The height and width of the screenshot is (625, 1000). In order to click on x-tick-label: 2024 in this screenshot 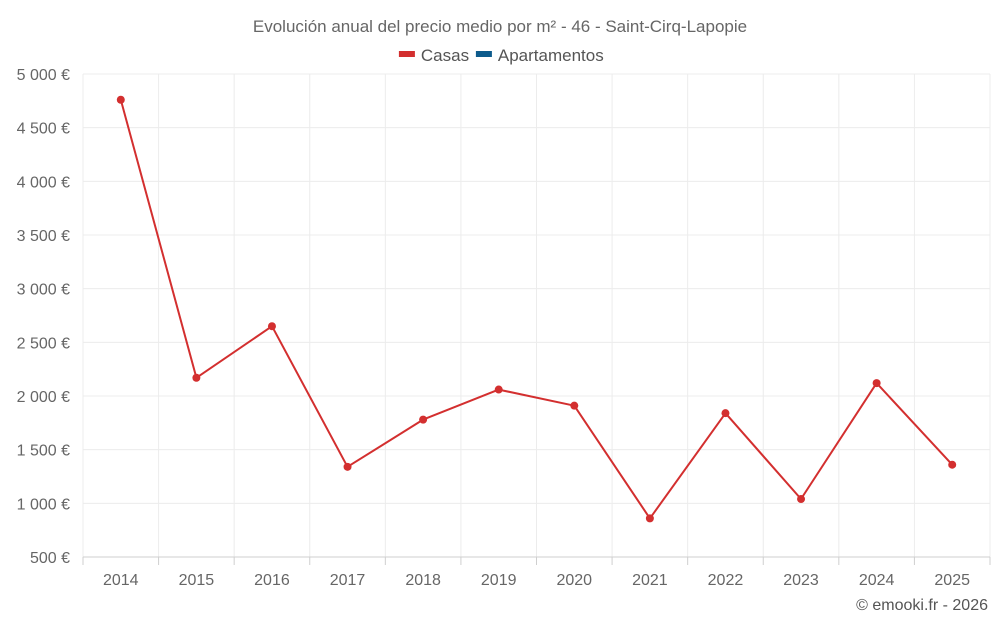, I will do `click(877, 580)`.